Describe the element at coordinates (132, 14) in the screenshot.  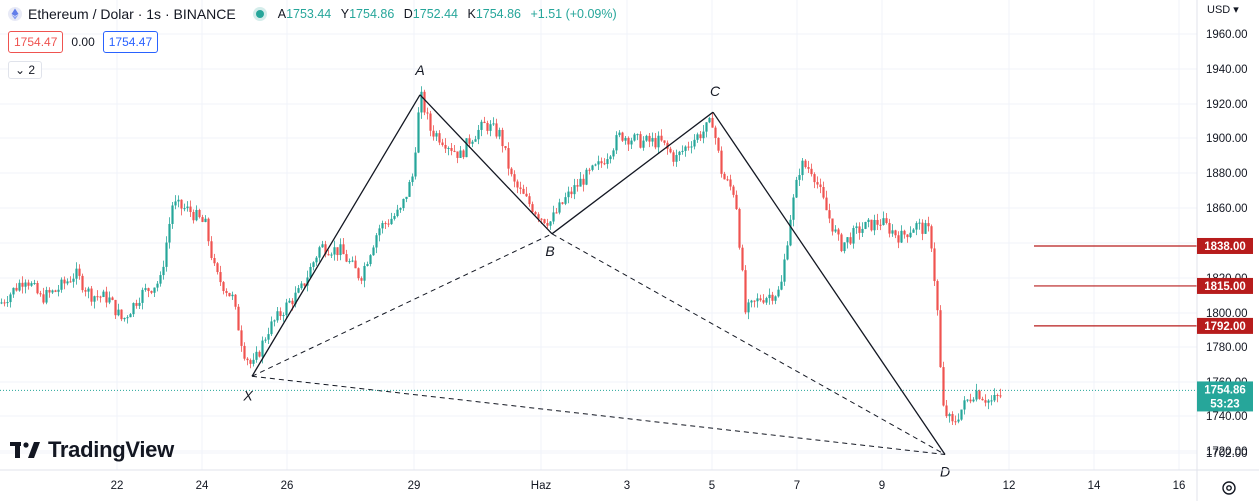
I see `symbol-title: Ethereum / Dolar · 1s · BINANCE` at that location.